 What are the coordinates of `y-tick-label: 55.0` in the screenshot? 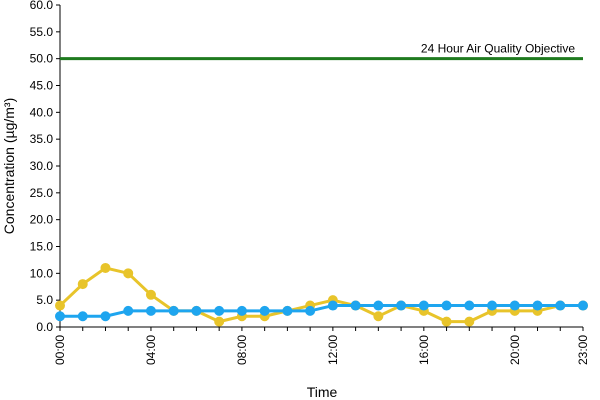 It's located at (42, 32).